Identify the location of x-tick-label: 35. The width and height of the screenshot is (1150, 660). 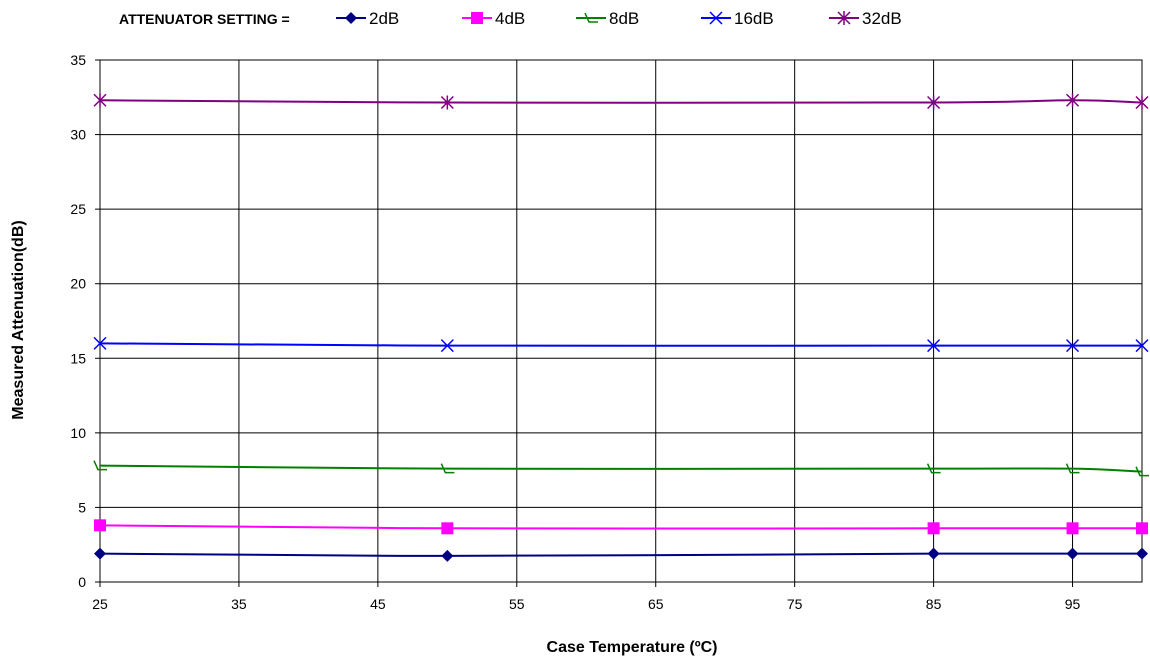
(239, 604).